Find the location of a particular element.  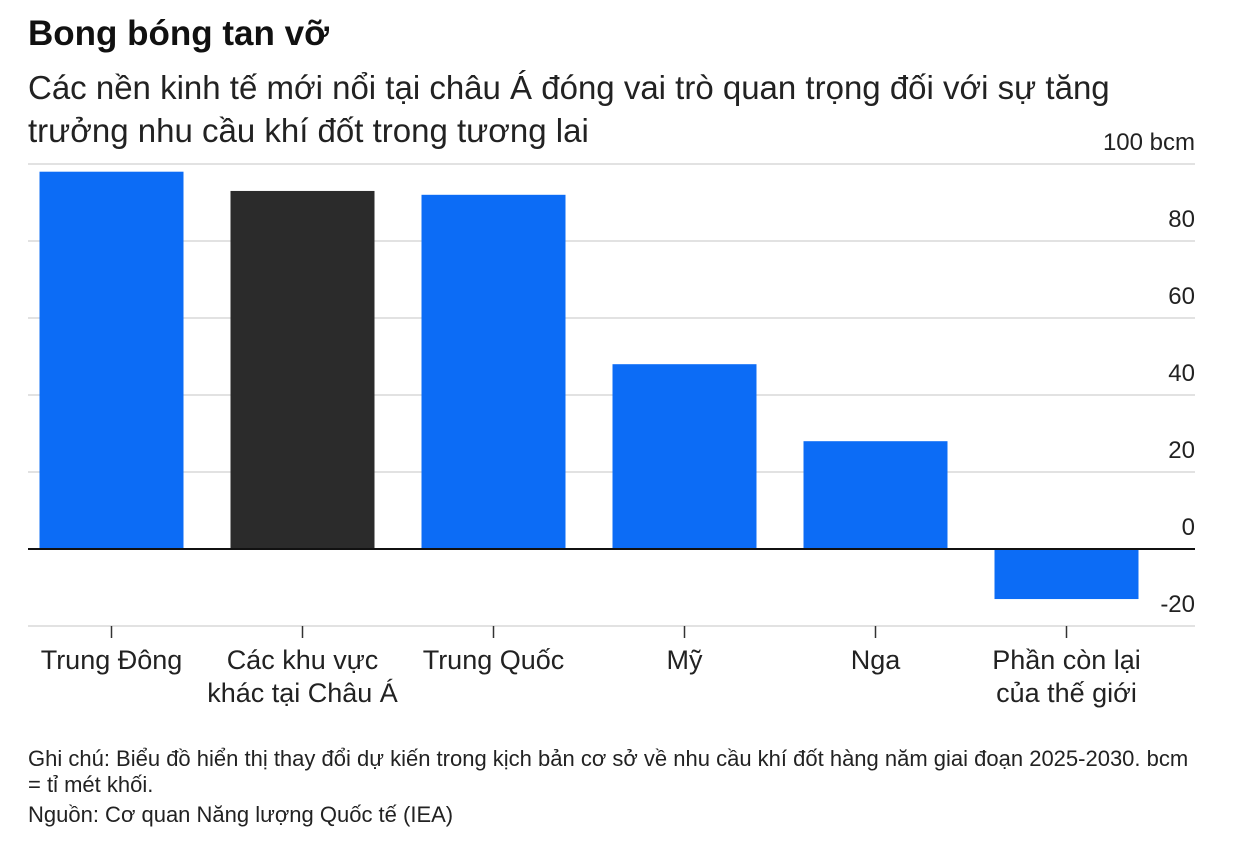

chart-title: Bong bóng tan vỡ is located at coordinates (178, 33).